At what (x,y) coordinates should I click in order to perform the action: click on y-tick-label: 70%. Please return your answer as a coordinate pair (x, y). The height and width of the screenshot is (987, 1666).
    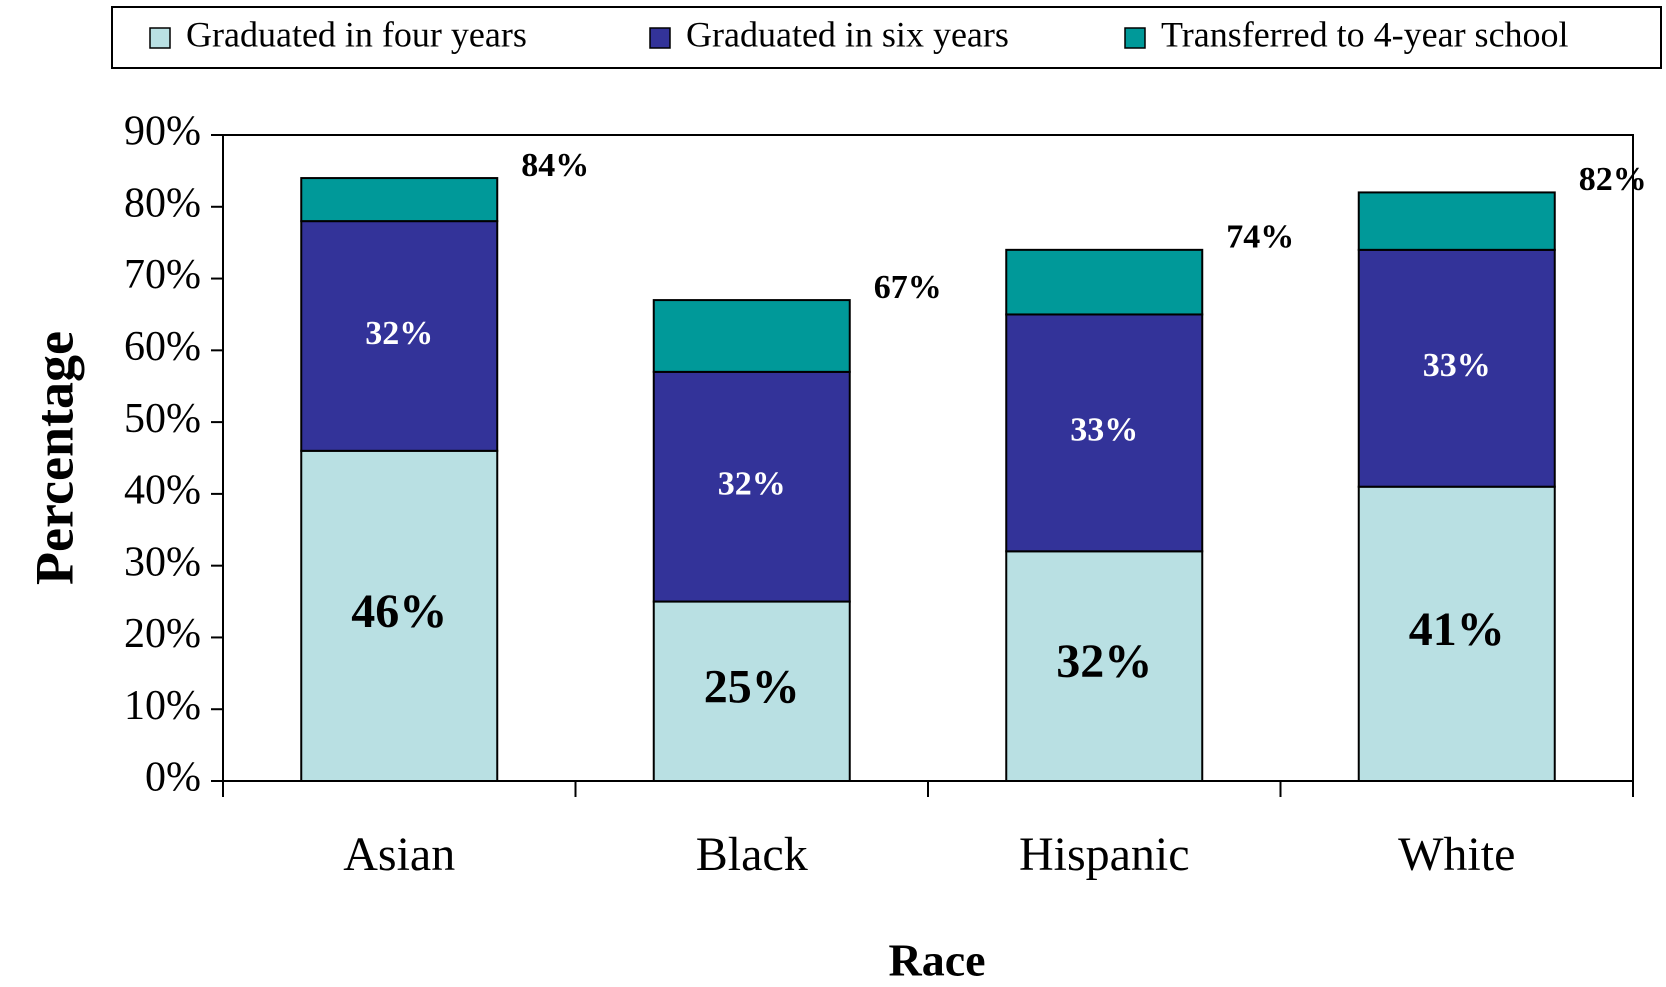
    Looking at the image, I should click on (162, 275).